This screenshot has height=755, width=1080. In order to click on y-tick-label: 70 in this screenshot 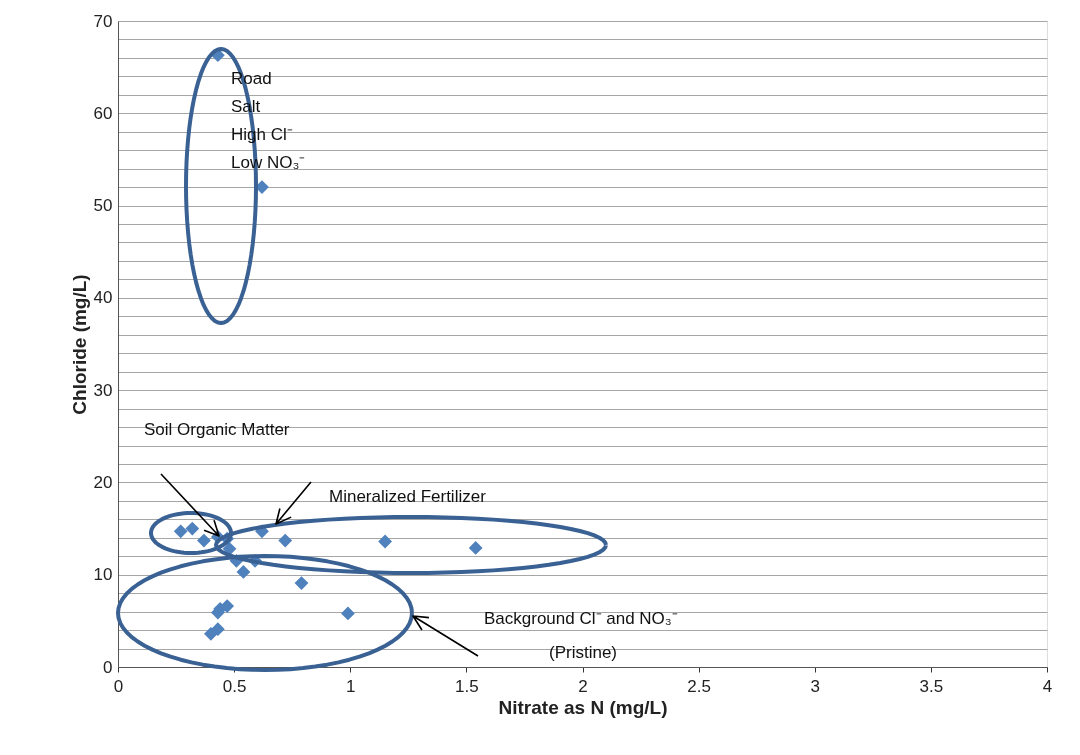, I will do `click(103, 21)`.